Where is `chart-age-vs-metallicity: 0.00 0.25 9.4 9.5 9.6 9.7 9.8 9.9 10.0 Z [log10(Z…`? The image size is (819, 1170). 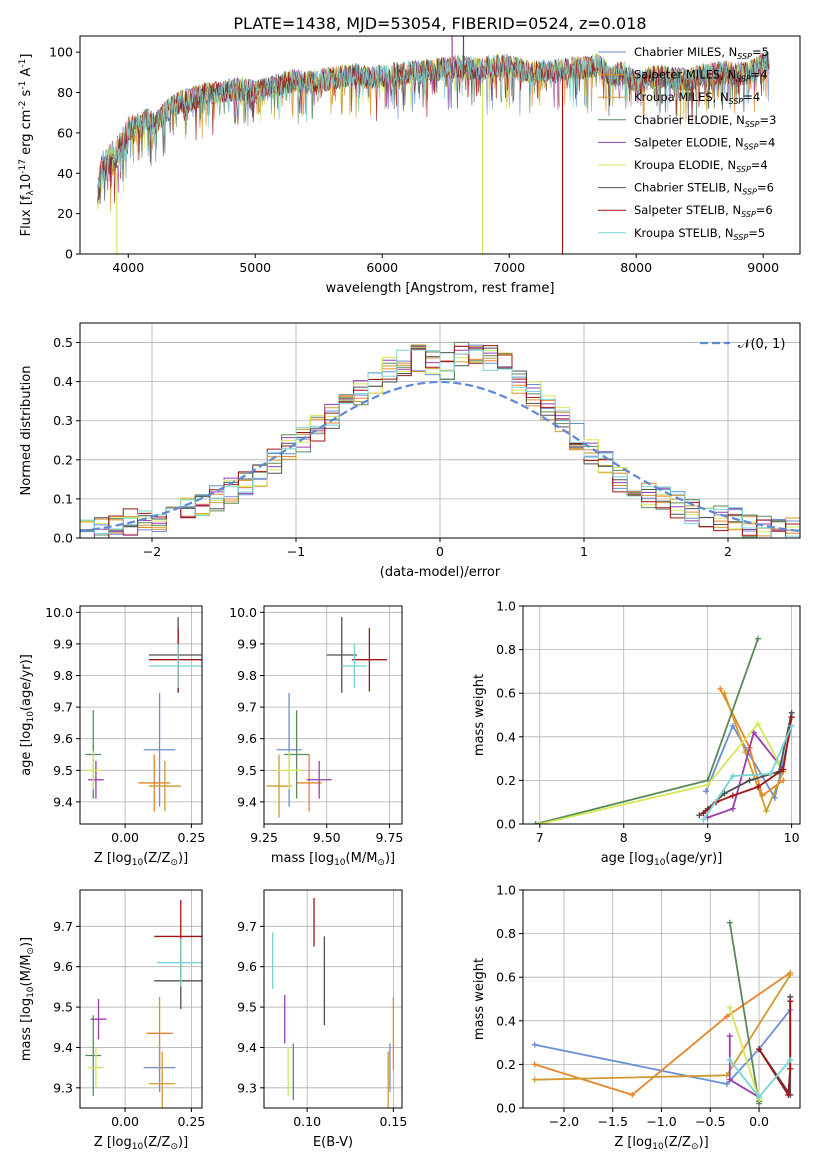
chart-age-vs-metallicity: 0.00 0.25 9.4 9.5 9.6 9.7 9.8 9.9 10.0 Z [log10(Z… is located at coordinates (112, 736).